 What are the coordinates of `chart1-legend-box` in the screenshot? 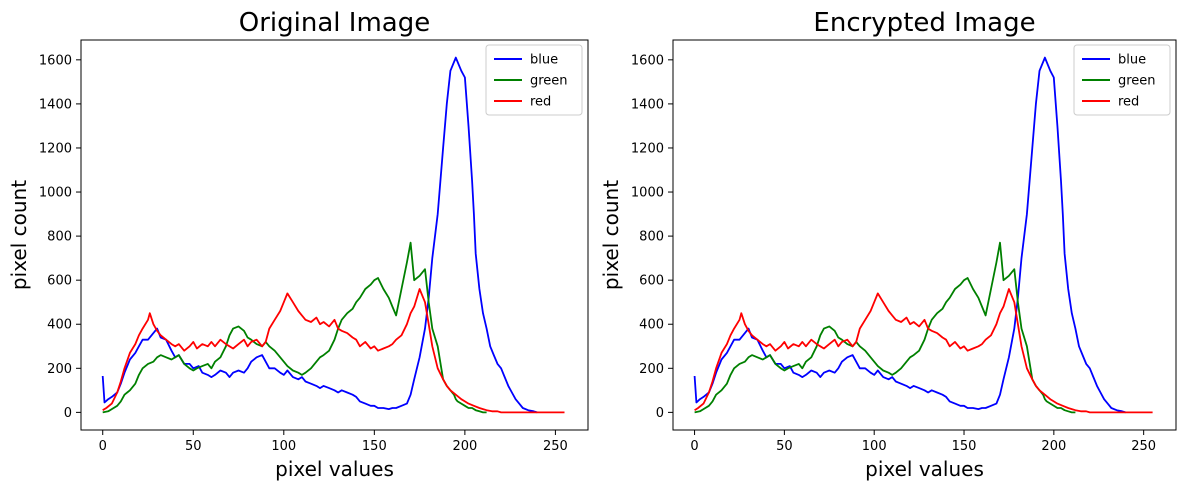 It's located at (534, 80).